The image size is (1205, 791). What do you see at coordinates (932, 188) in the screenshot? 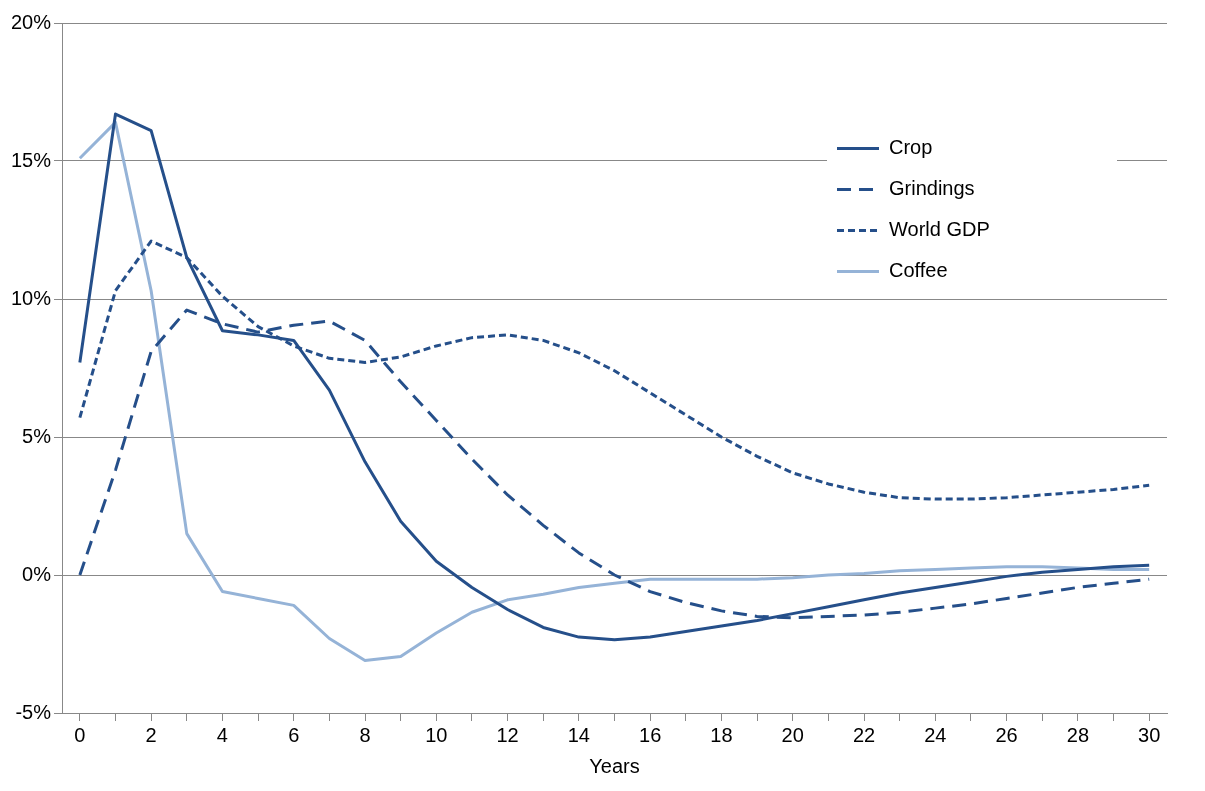
I see `legend-label: Grindings` at bounding box center [932, 188].